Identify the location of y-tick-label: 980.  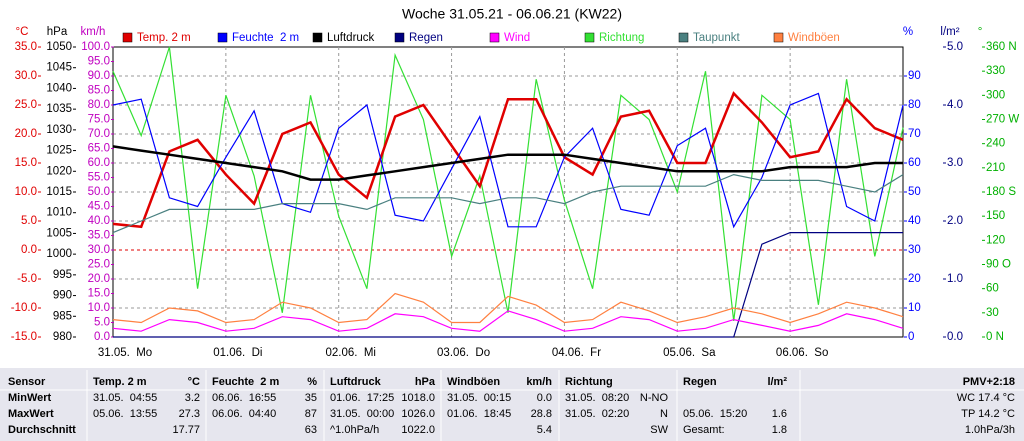
(62, 337).